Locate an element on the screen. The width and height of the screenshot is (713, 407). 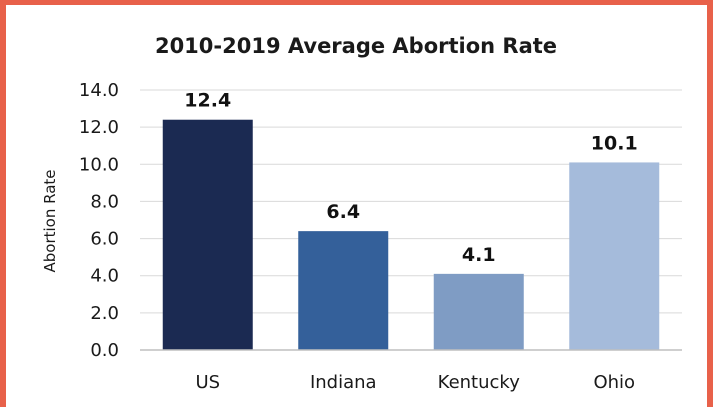
data-label: 12.4 is located at coordinates (207, 101).